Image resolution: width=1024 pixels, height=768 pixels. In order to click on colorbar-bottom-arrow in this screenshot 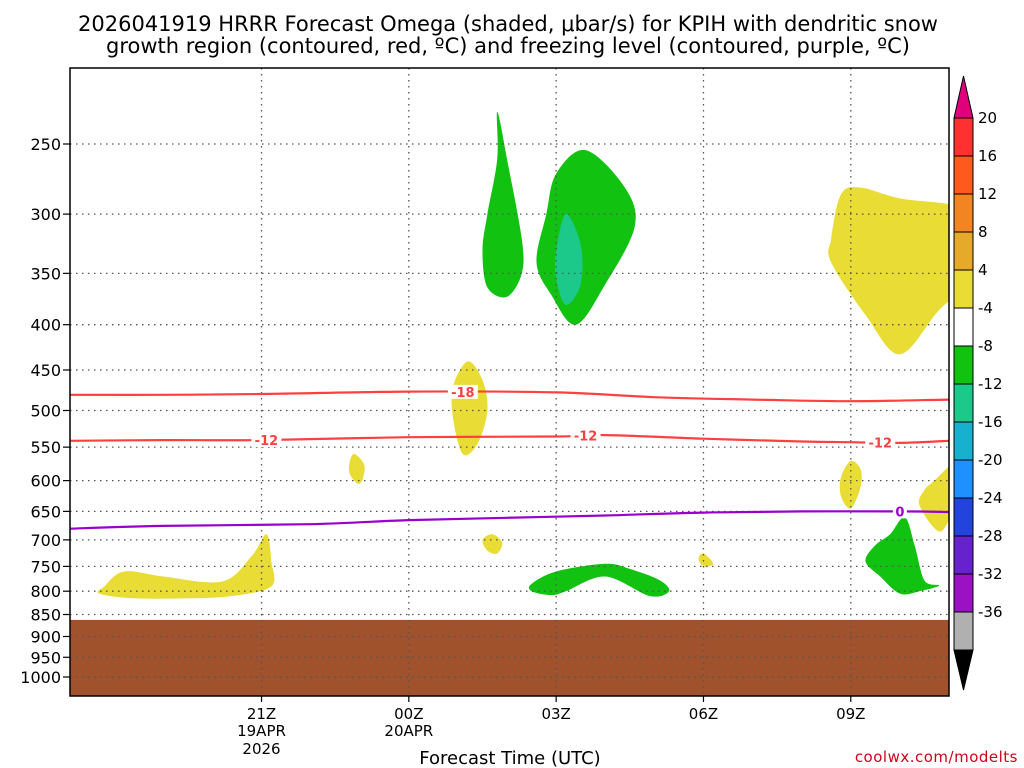, I will do `click(963, 670)`.